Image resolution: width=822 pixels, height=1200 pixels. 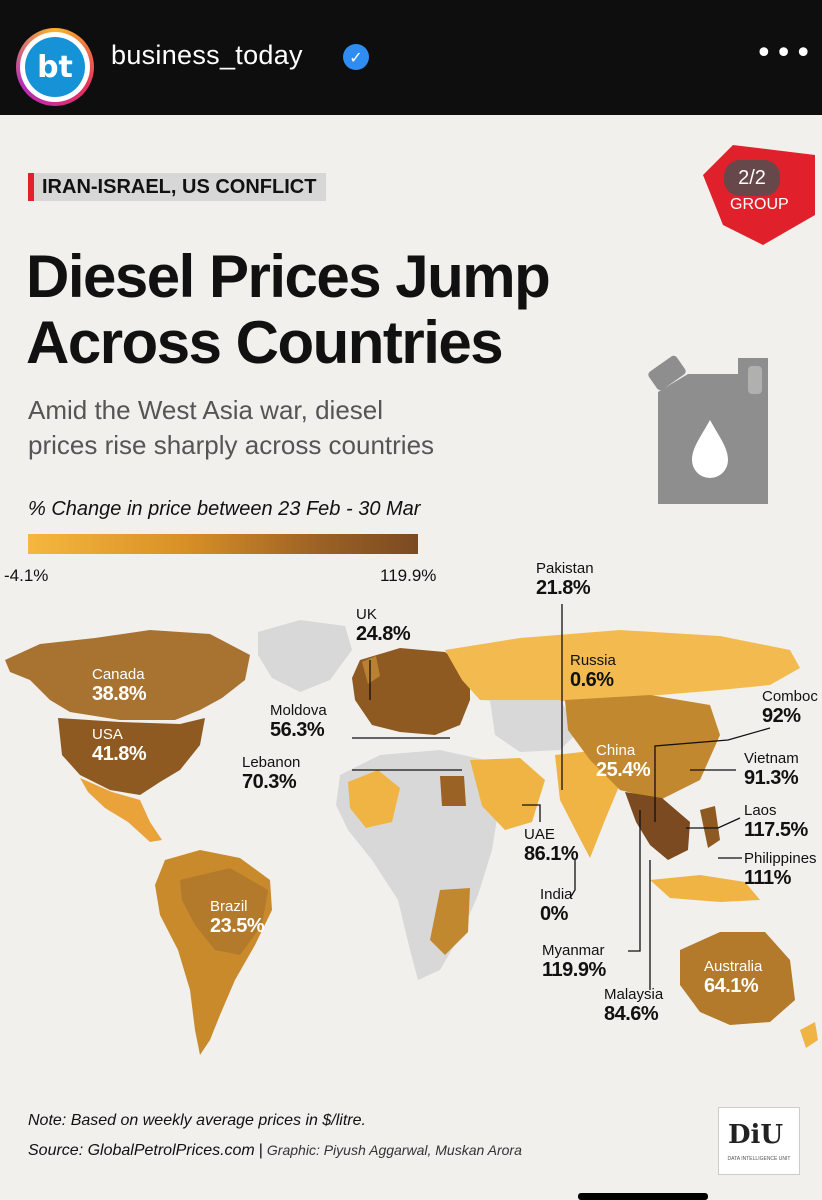 I want to click on diu-logo-box, so click(x=759, y=1141).